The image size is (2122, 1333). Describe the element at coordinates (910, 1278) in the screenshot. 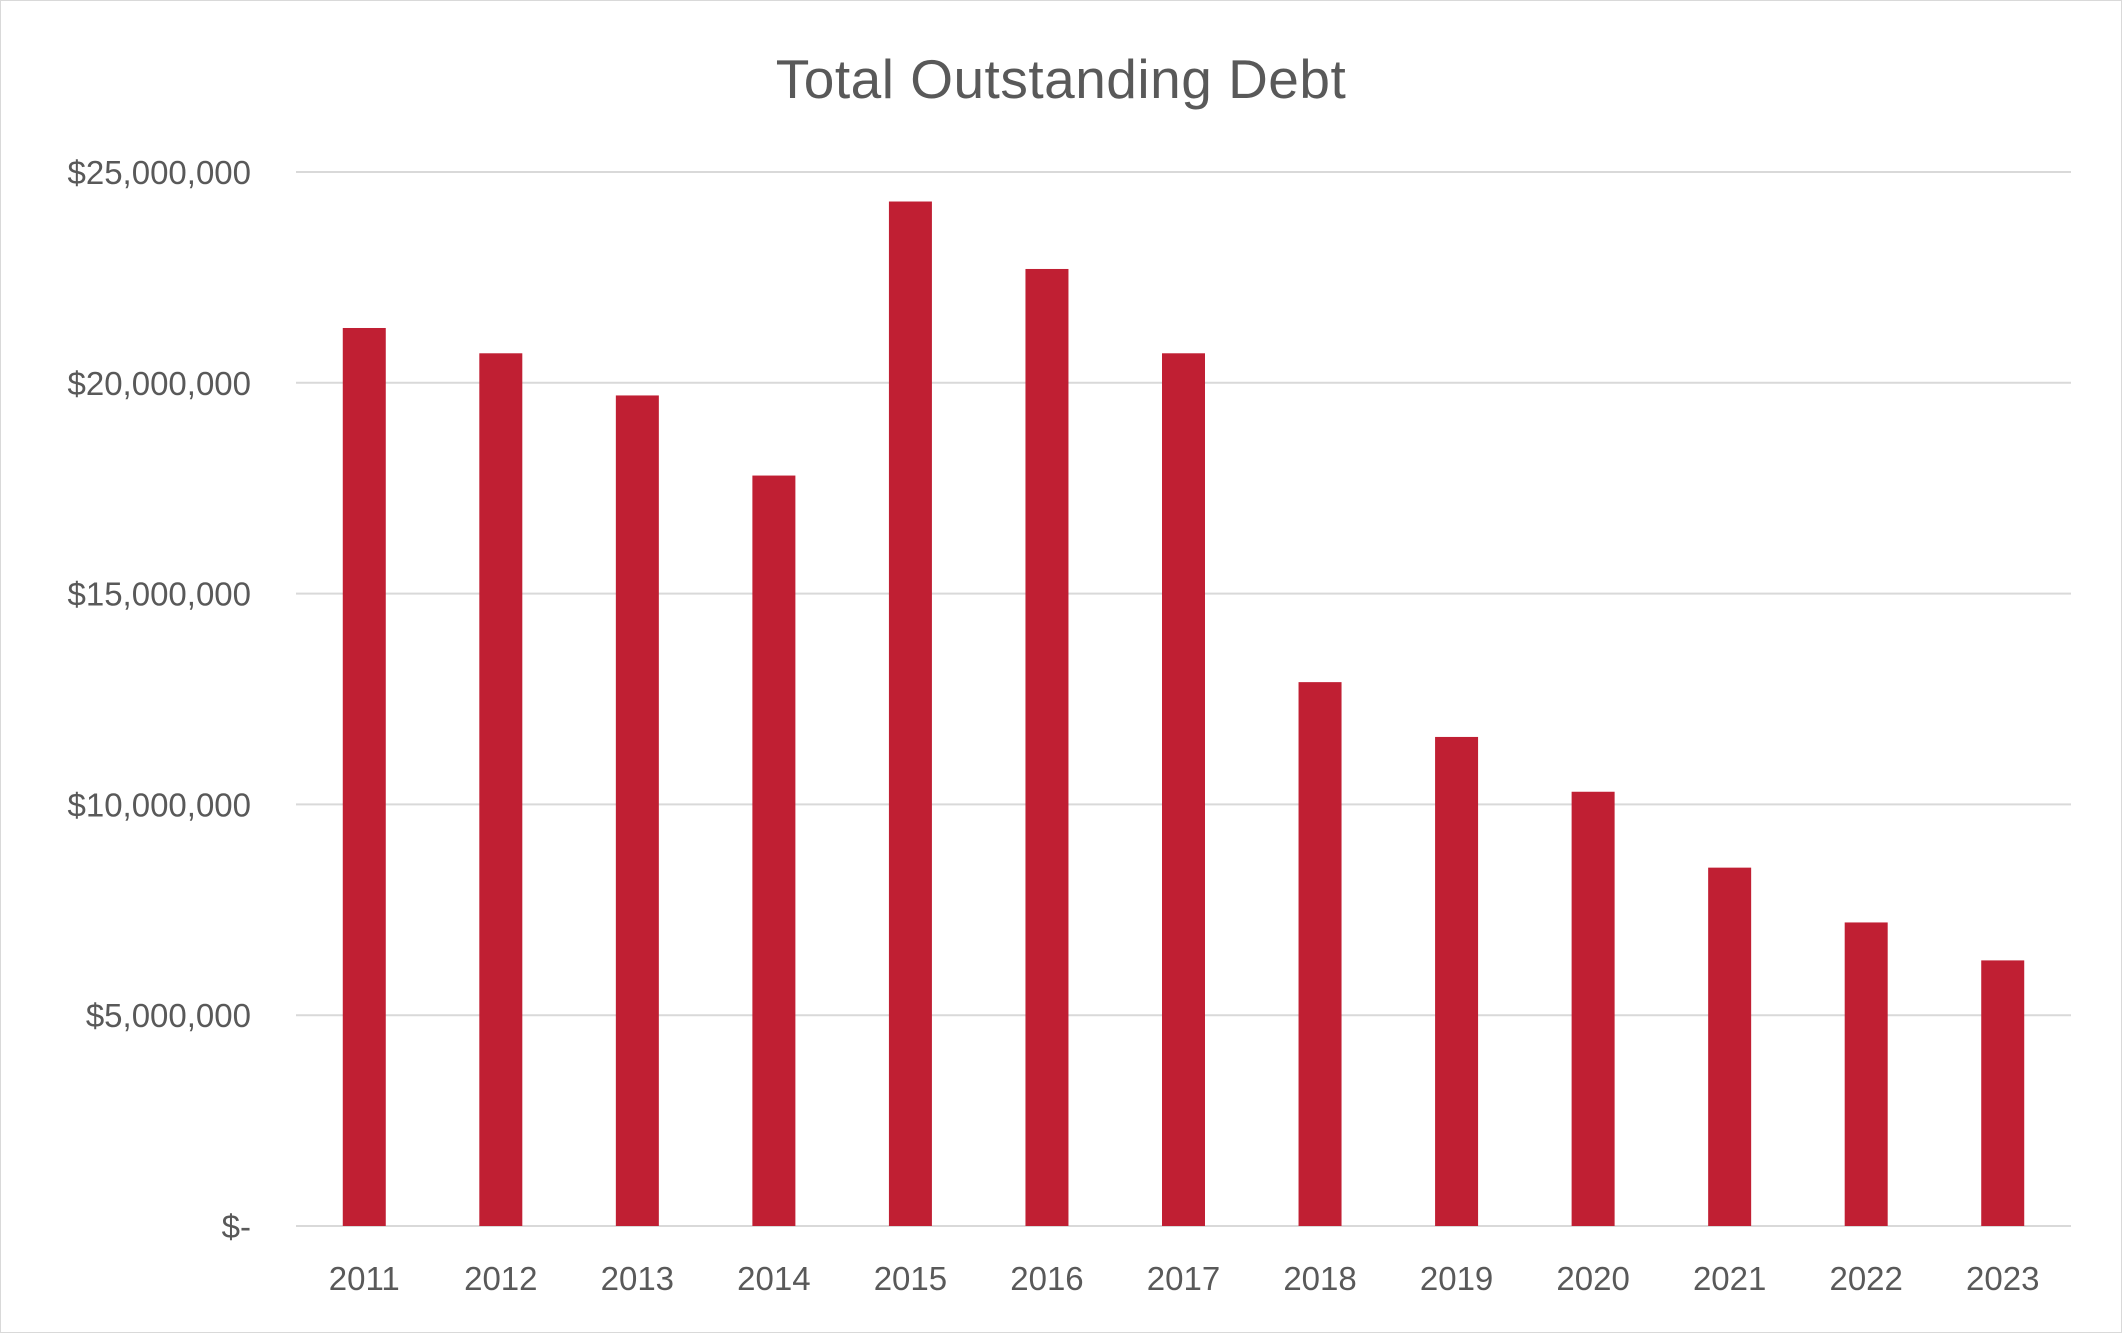

I see `x-tick-label: 2015` at that location.